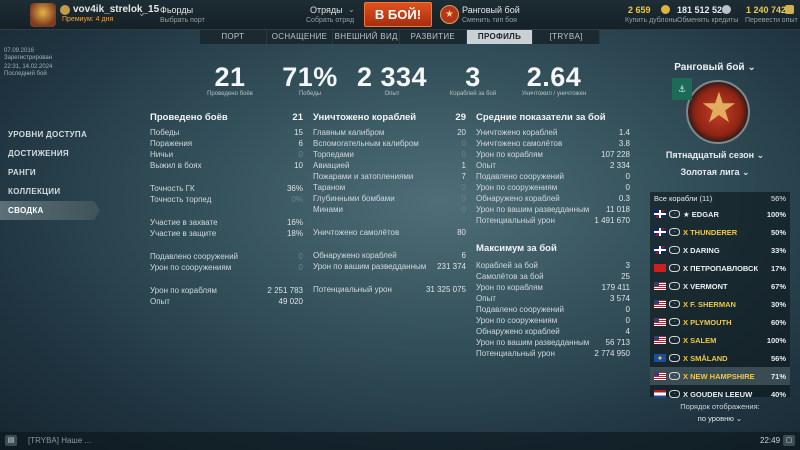 Image resolution: width=800 pixels, height=450 pixels. Describe the element at coordinates (300, 37) in the screenshot. I see `tab-equipment: ОСНАЩЕНИЕ` at that location.